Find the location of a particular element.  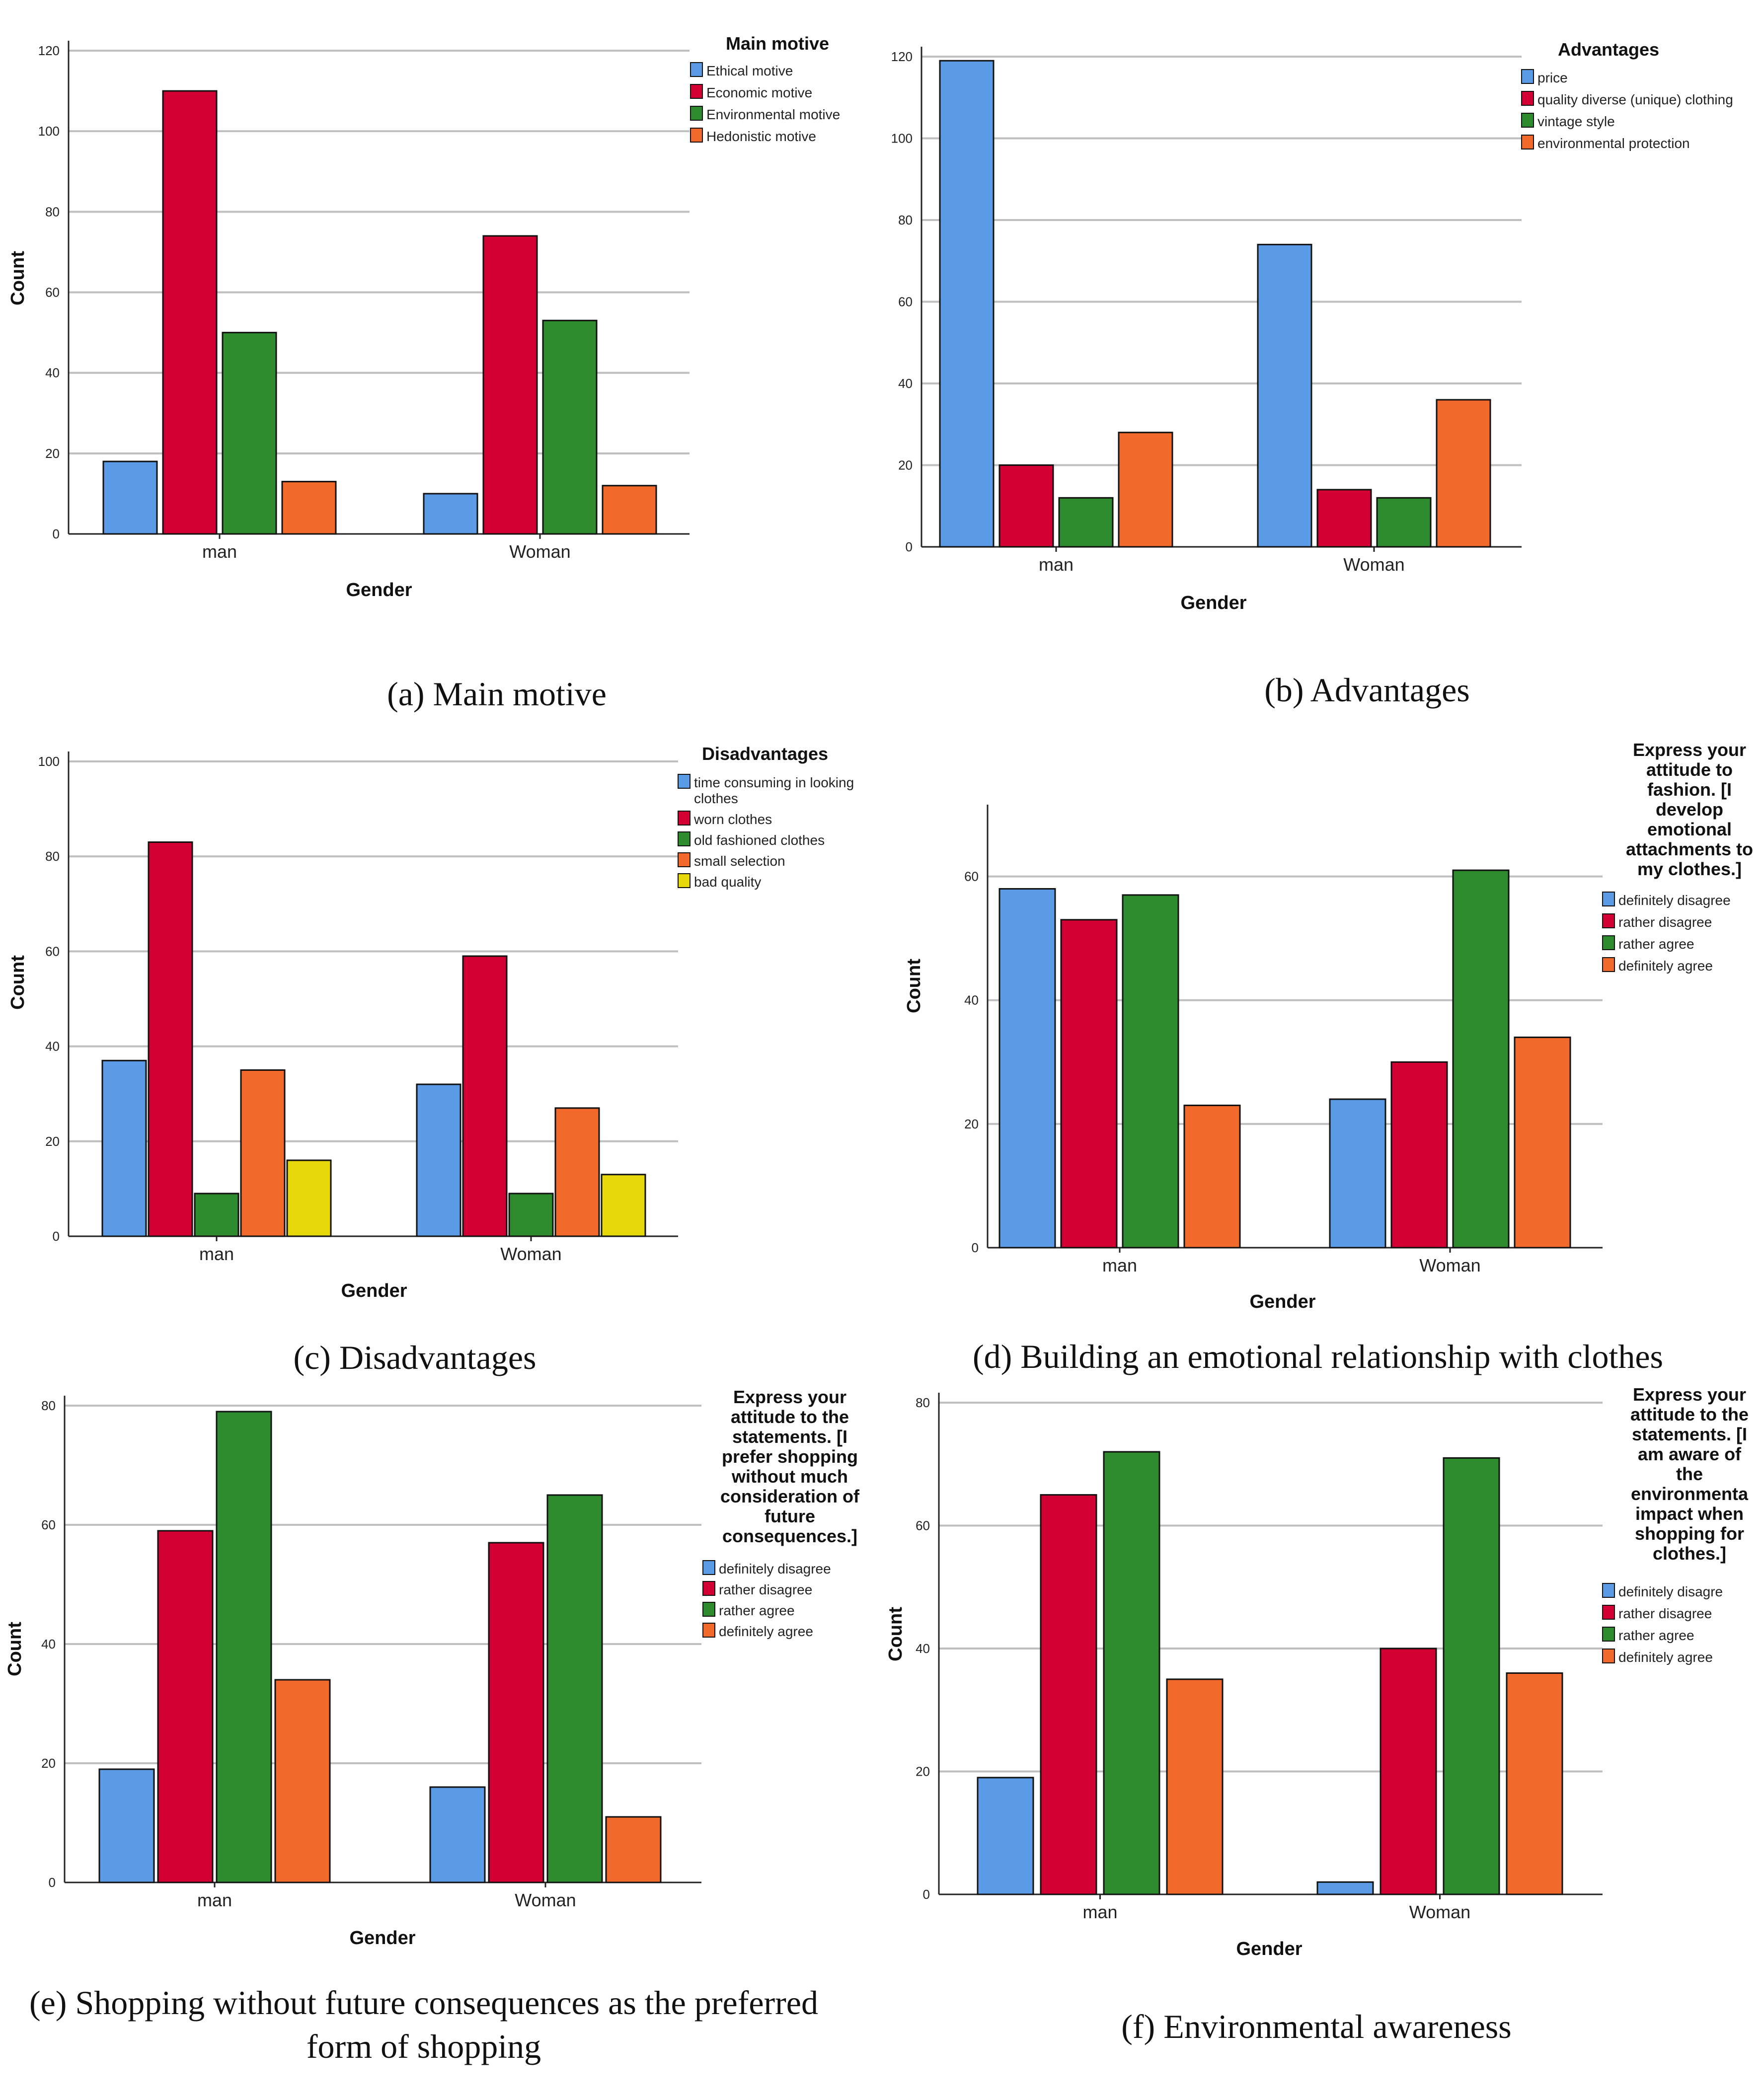

legend-title-line: Advantages is located at coordinates (1608, 49).